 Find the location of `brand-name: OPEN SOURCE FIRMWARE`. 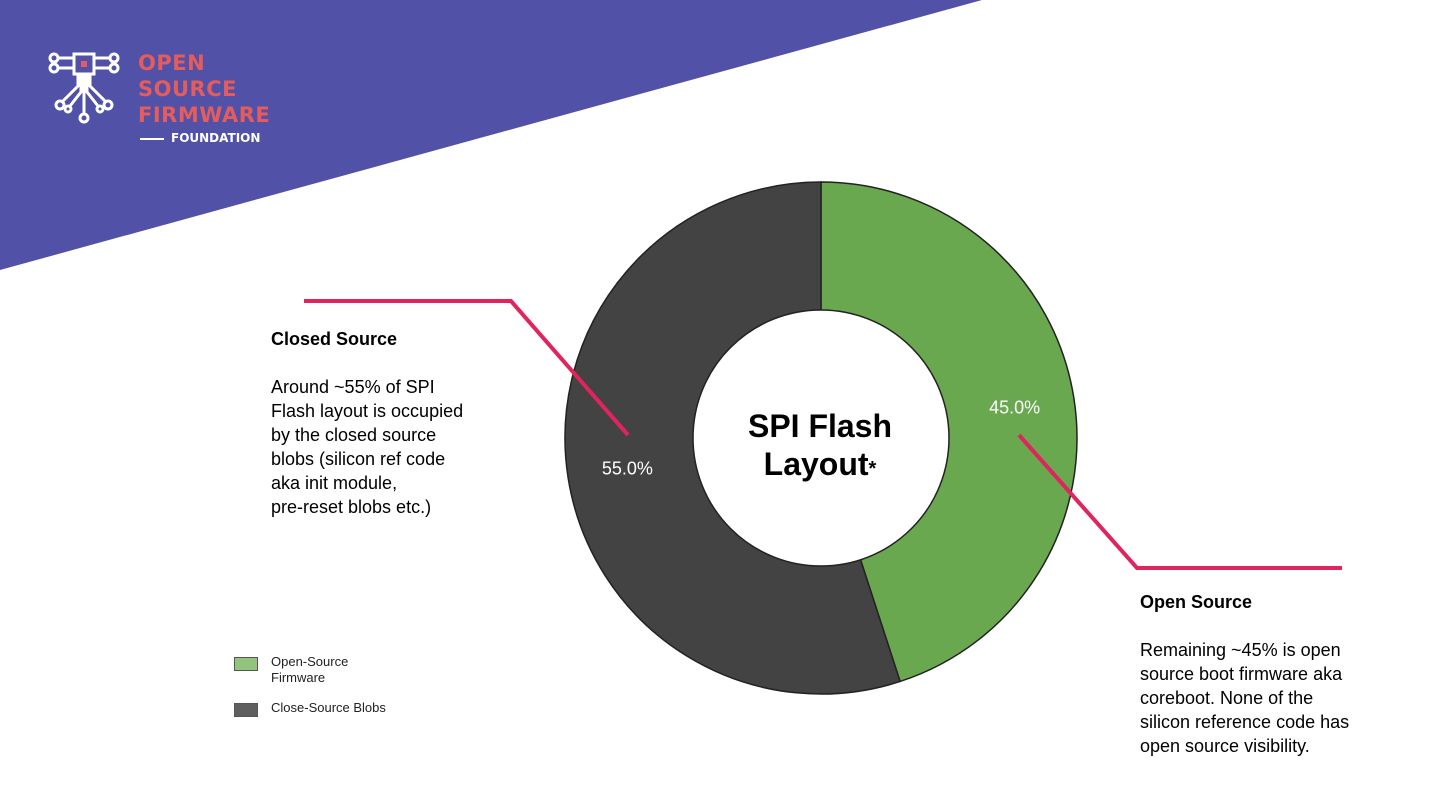

brand-name: OPEN SOURCE FIRMWARE is located at coordinates (204, 89).